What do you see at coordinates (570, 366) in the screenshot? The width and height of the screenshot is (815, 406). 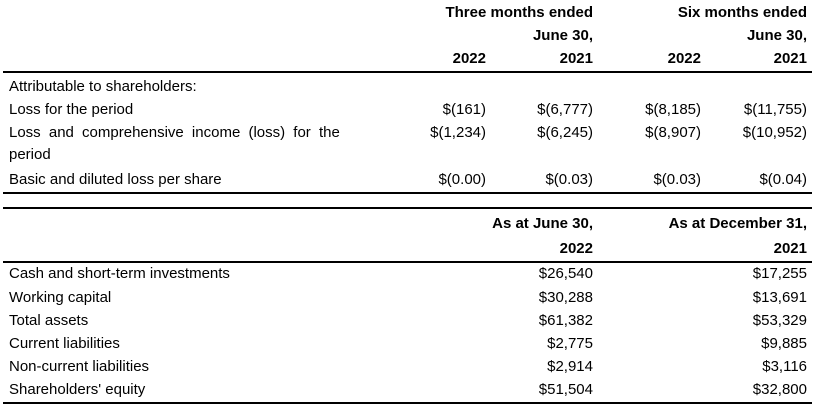 I see `cell-value: $2,914` at bounding box center [570, 366].